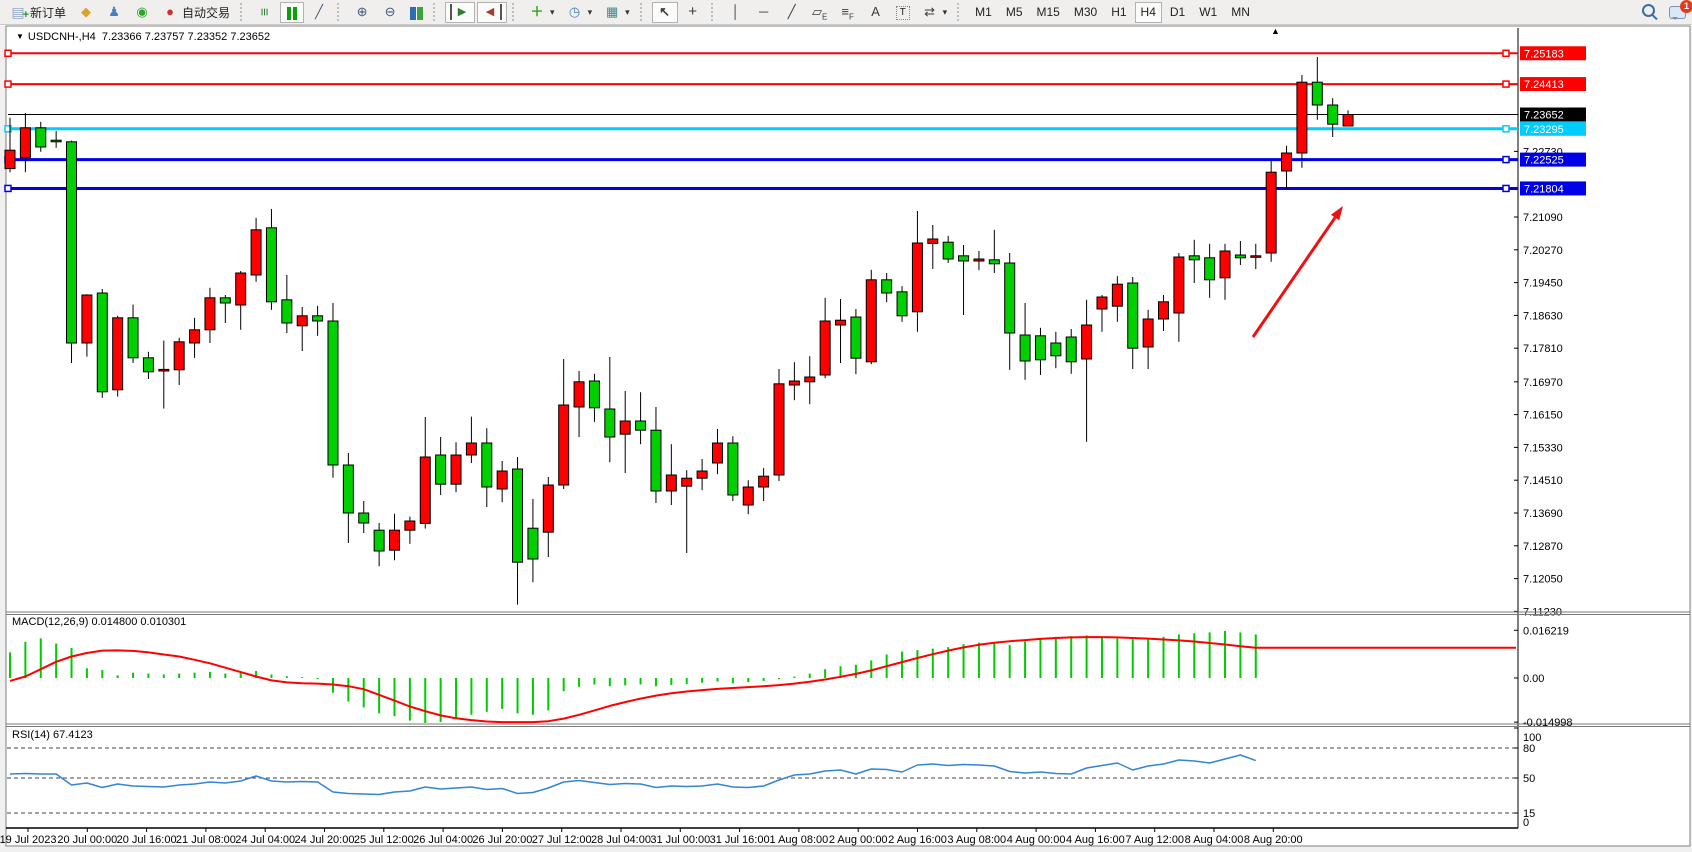 The image size is (1692, 852). I want to click on svg-text: 2 Aug 16:00, so click(917, 840).